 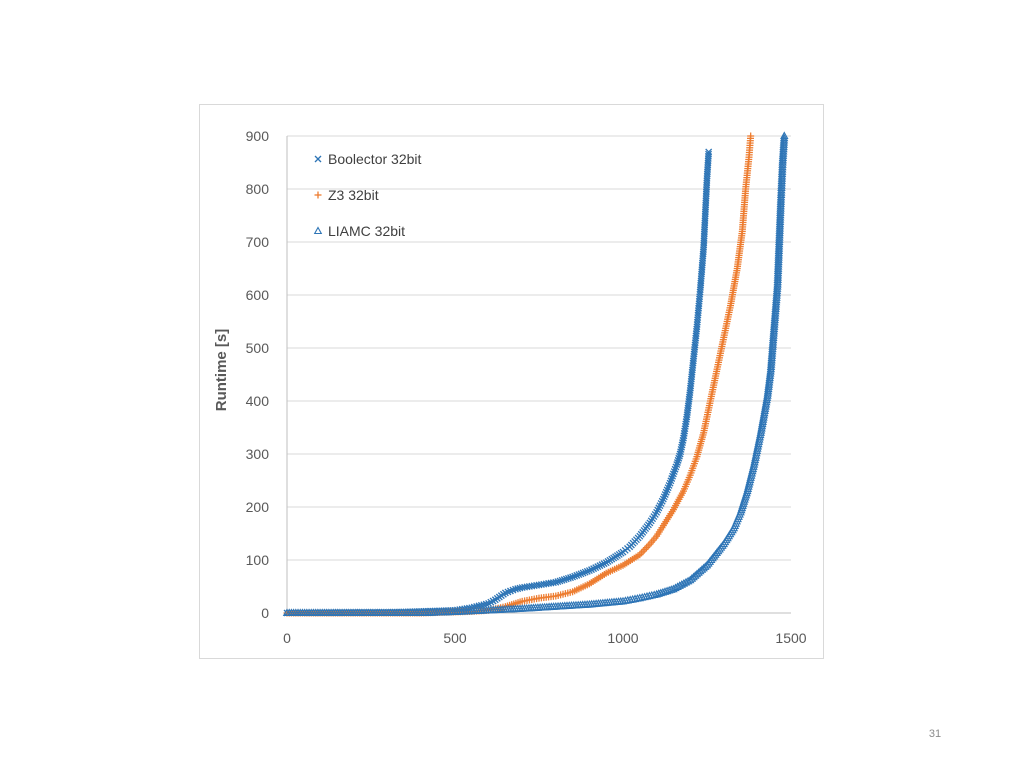 I want to click on slide-page-number: 31, so click(x=935, y=734).